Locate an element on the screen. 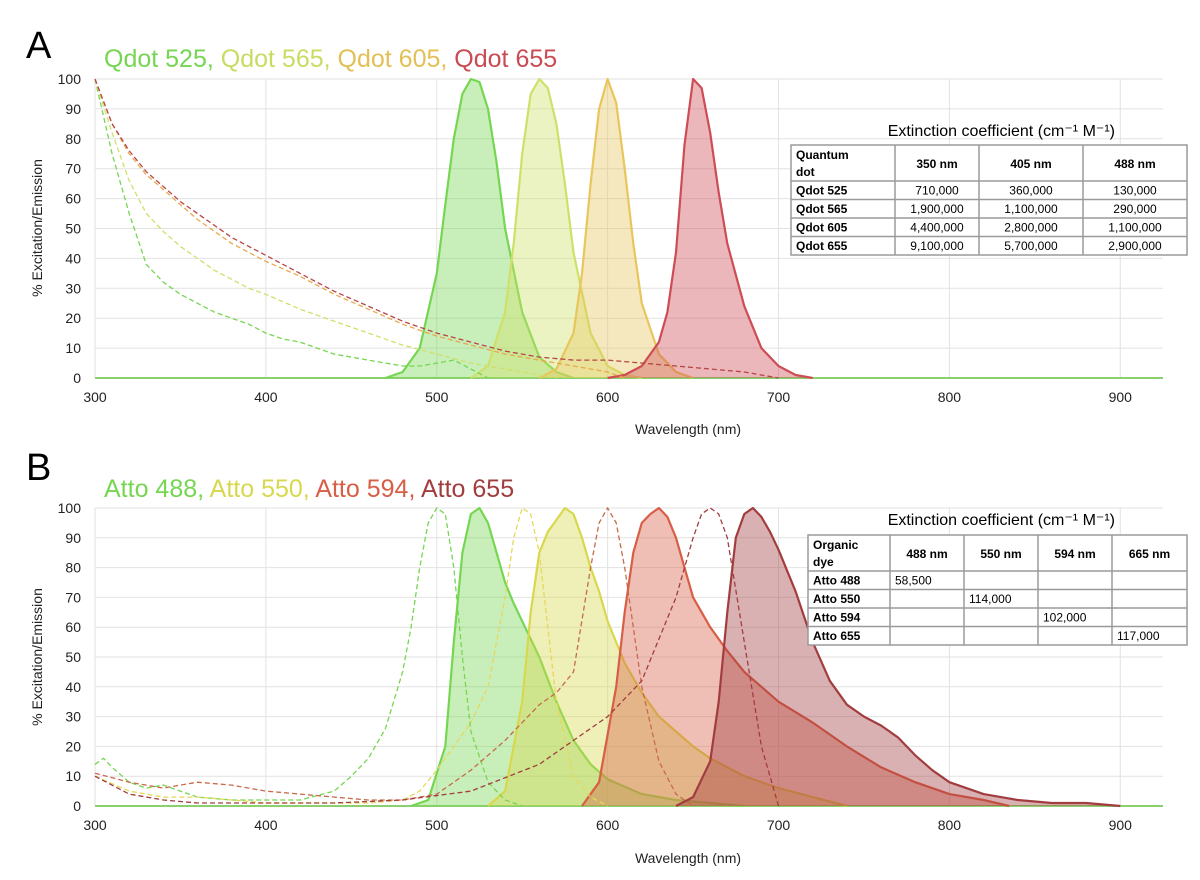  table-cell: 114,000 is located at coordinates (990, 599).